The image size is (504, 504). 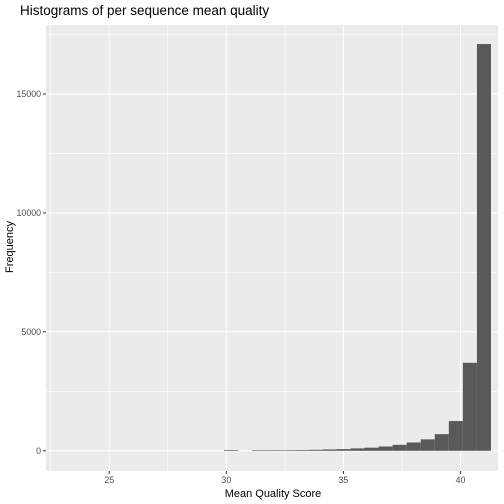 I want to click on x-tick-label: 30, so click(x=226, y=480).